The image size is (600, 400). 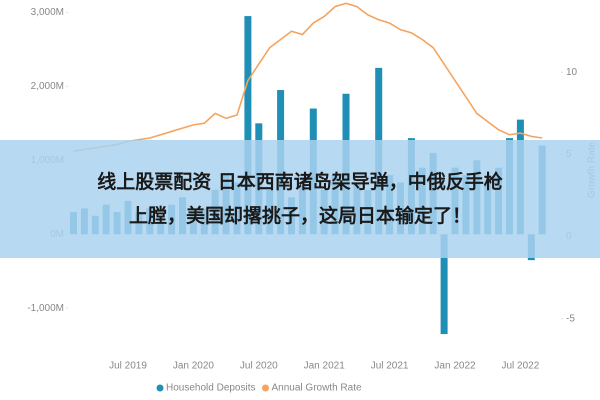 What do you see at coordinates (299, 216) in the screenshot?
I see `headline-line: 上膛，美国却撂挑子，这局日本输定了！` at bounding box center [299, 216].